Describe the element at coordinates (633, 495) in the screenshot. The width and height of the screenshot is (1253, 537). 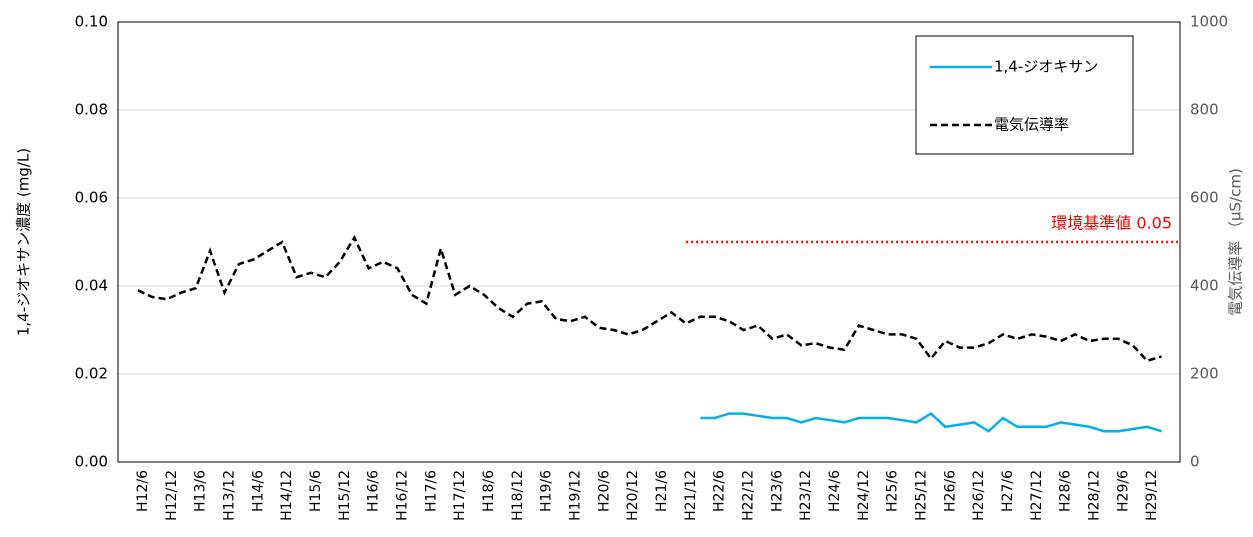
I see `x-tick-label: H20/12` at that location.